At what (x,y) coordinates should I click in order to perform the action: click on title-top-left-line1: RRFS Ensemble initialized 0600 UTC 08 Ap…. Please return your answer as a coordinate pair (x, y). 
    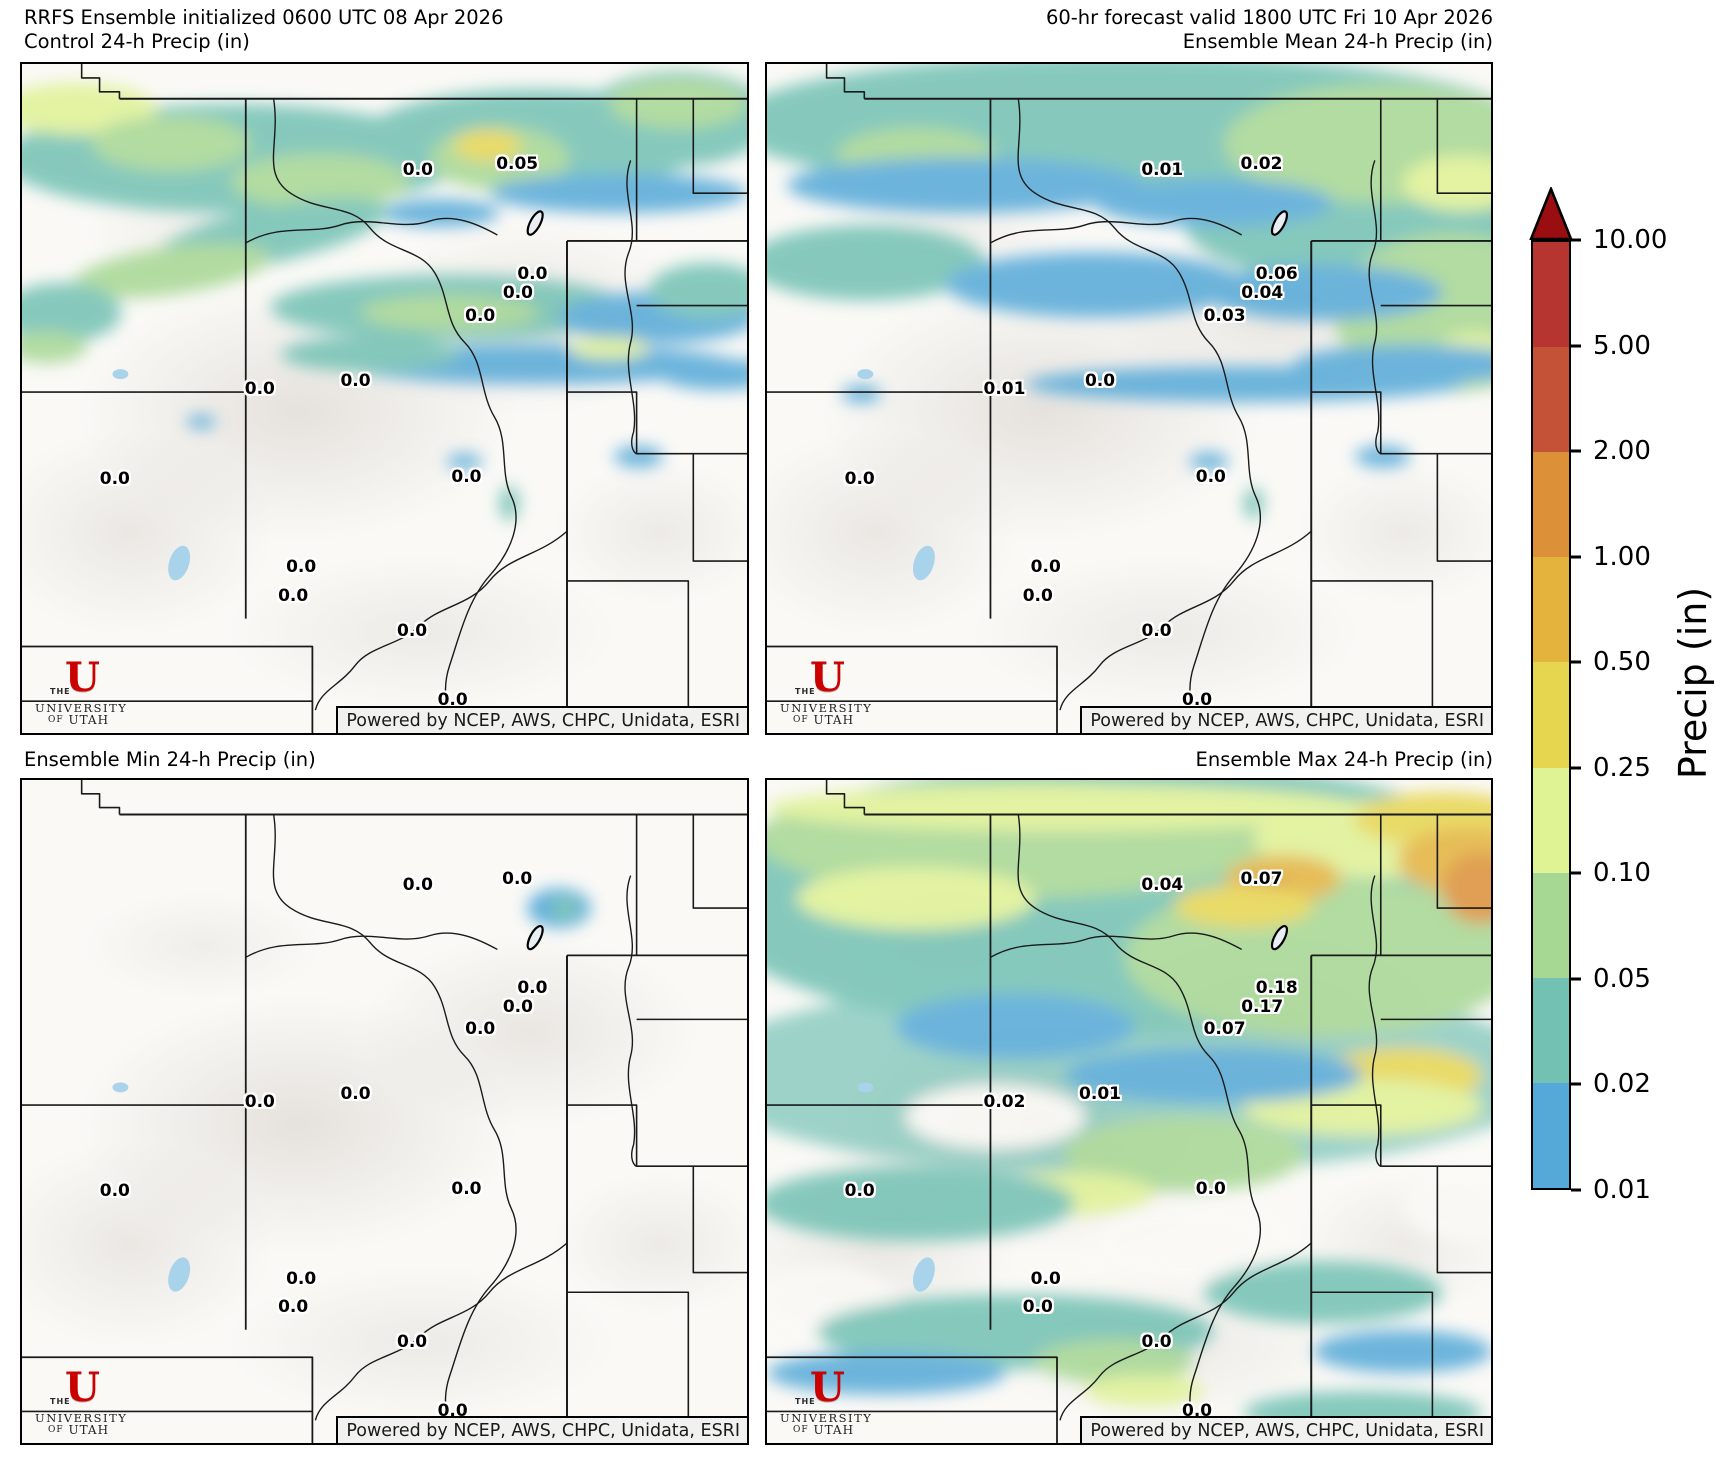
    Looking at the image, I should click on (264, 17).